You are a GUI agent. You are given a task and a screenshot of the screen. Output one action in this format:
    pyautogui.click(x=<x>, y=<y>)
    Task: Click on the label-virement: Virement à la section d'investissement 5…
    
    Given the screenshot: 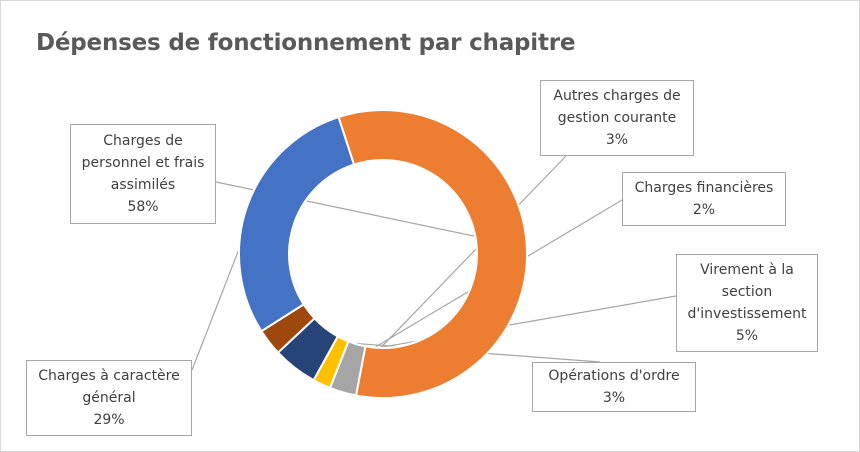 What is the action you would take?
    pyautogui.click(x=747, y=303)
    